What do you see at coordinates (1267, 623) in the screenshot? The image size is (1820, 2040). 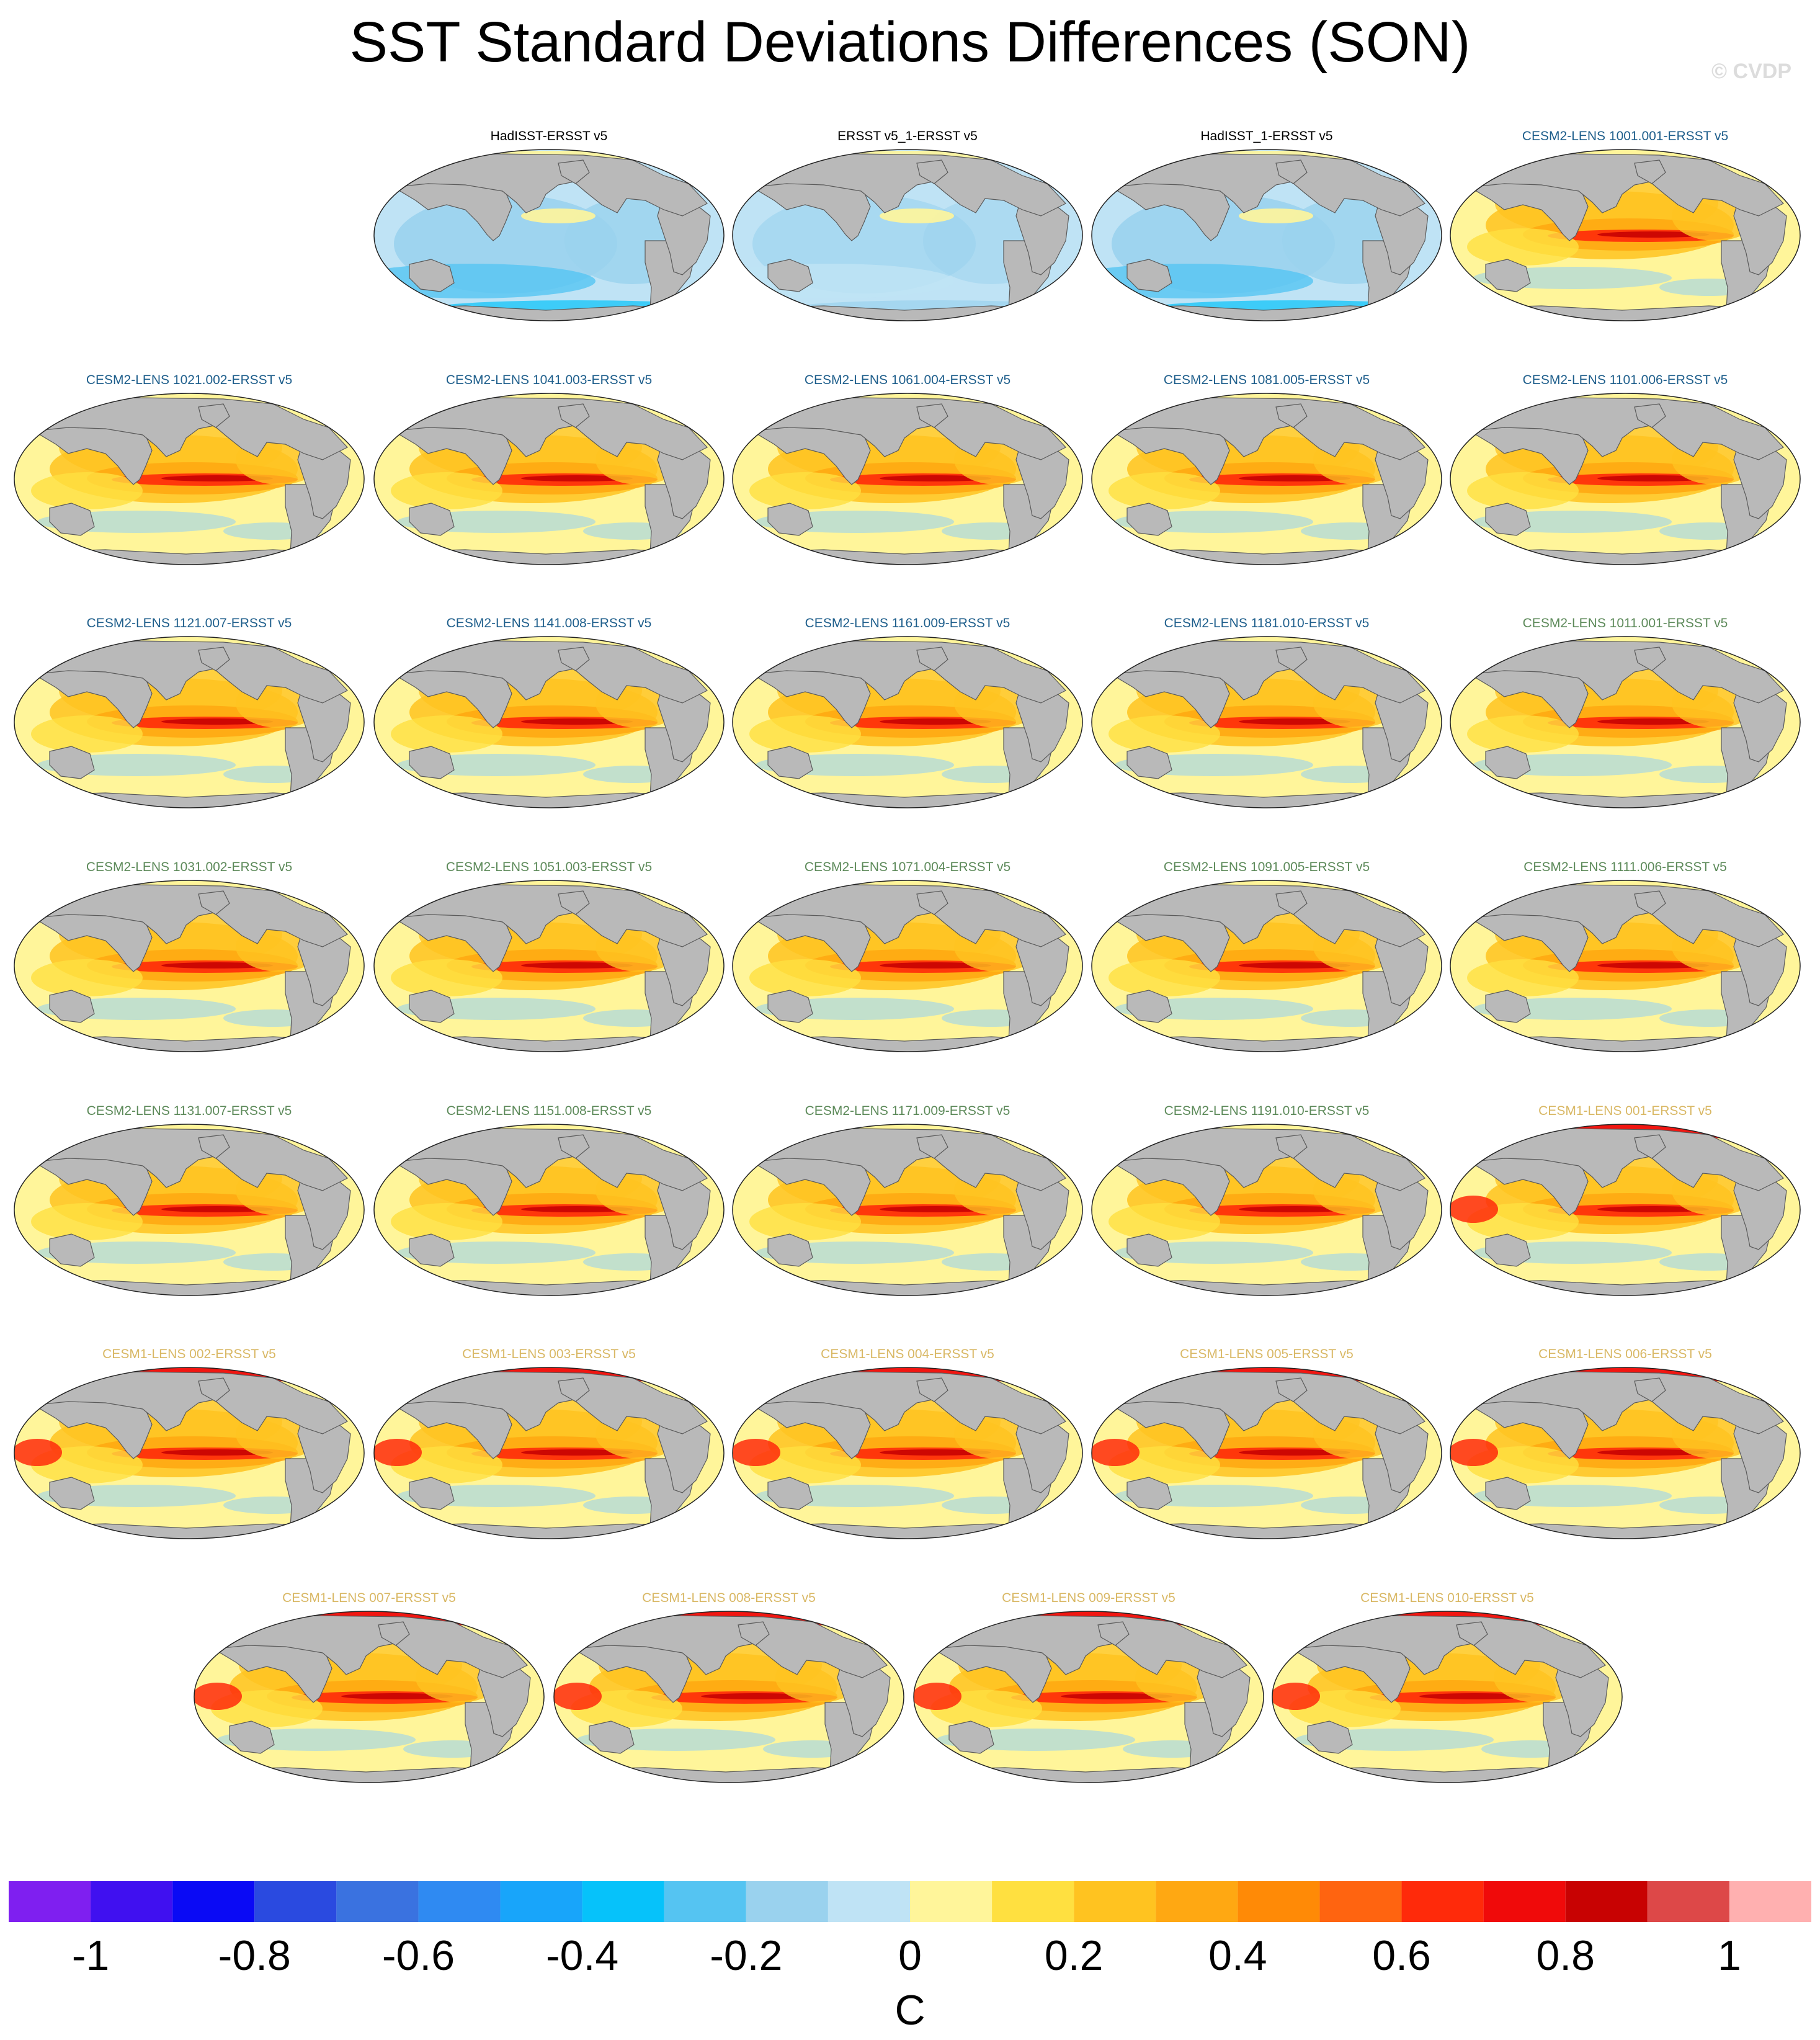 I see `panel-title: CESM2-LENS 1181.010-ERSST v5` at bounding box center [1267, 623].